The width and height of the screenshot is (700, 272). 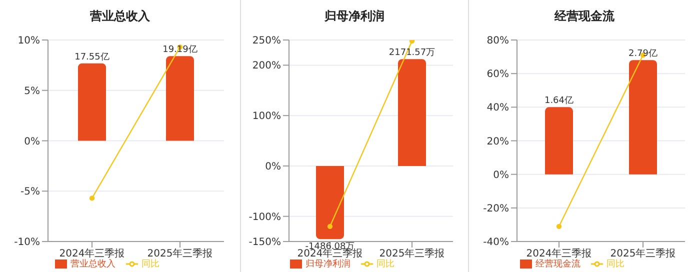 What do you see at coordinates (496, 208) in the screenshot?
I see `y-tick-label: -20%` at bounding box center [496, 208].